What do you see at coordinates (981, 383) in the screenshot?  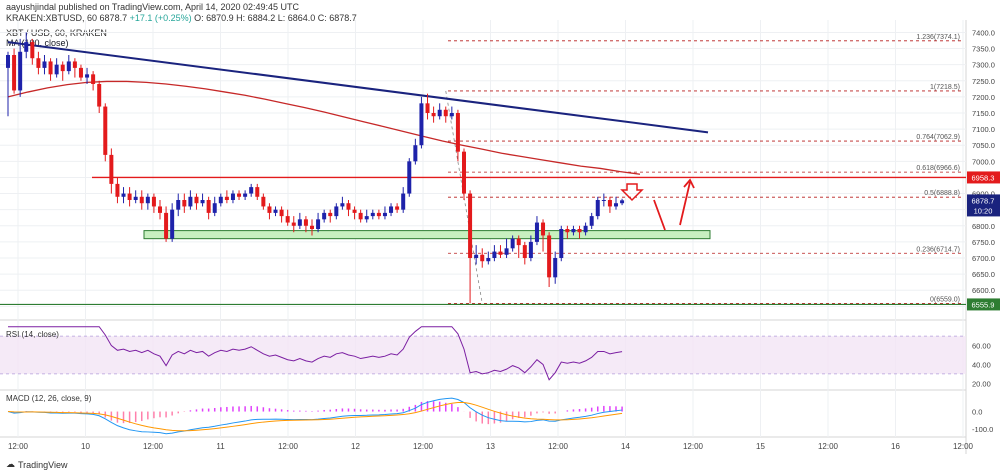 I see `rsi-tick-label: 20.00` at bounding box center [981, 383].